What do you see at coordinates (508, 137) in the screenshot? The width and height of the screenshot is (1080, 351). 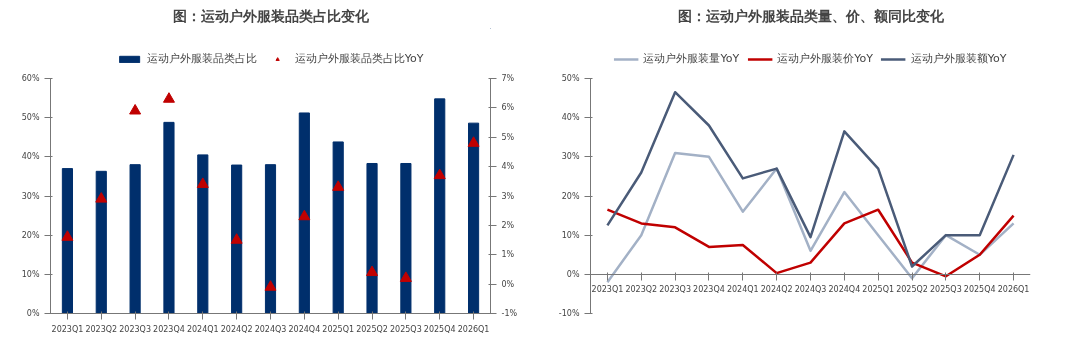 I see `y2-tick-label: 5%` at bounding box center [508, 137].